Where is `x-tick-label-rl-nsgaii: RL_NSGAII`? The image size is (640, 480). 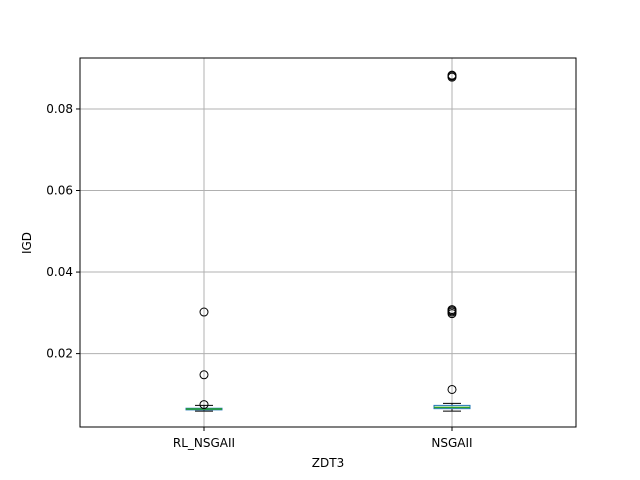
x-tick-label-rl-nsgaii: RL_NSGAII is located at coordinates (204, 443).